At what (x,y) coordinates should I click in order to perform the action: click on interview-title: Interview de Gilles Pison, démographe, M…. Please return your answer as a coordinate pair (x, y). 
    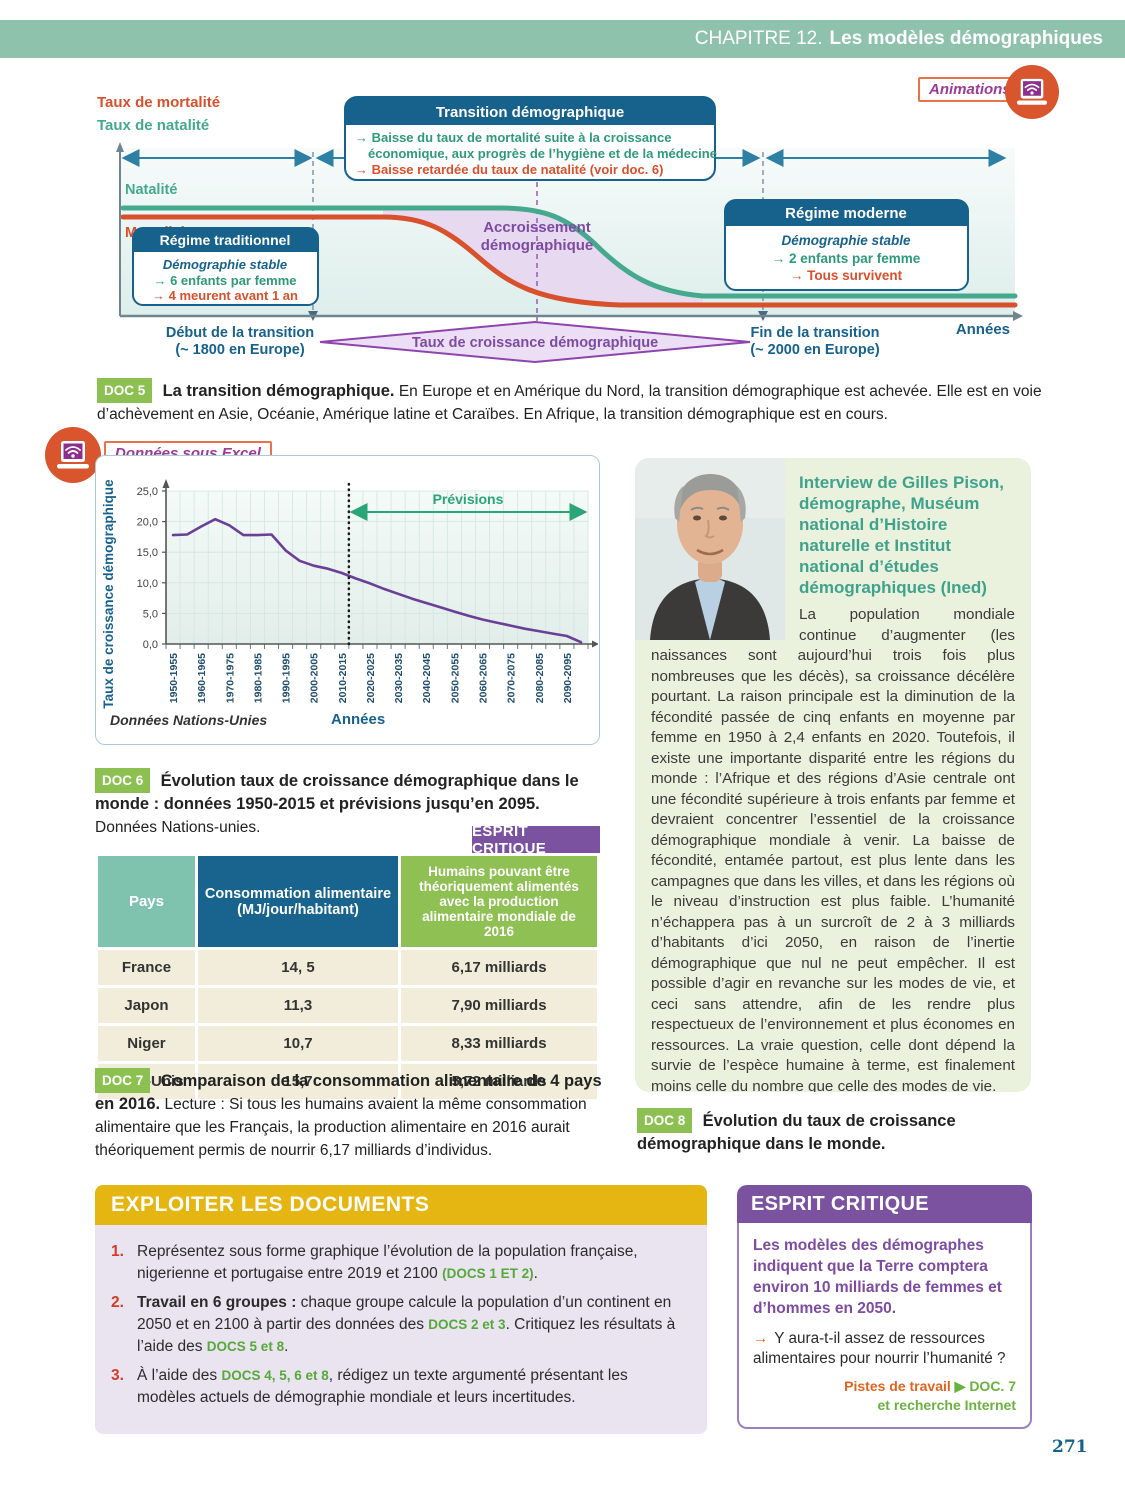
    Looking at the image, I should click on (902, 535).